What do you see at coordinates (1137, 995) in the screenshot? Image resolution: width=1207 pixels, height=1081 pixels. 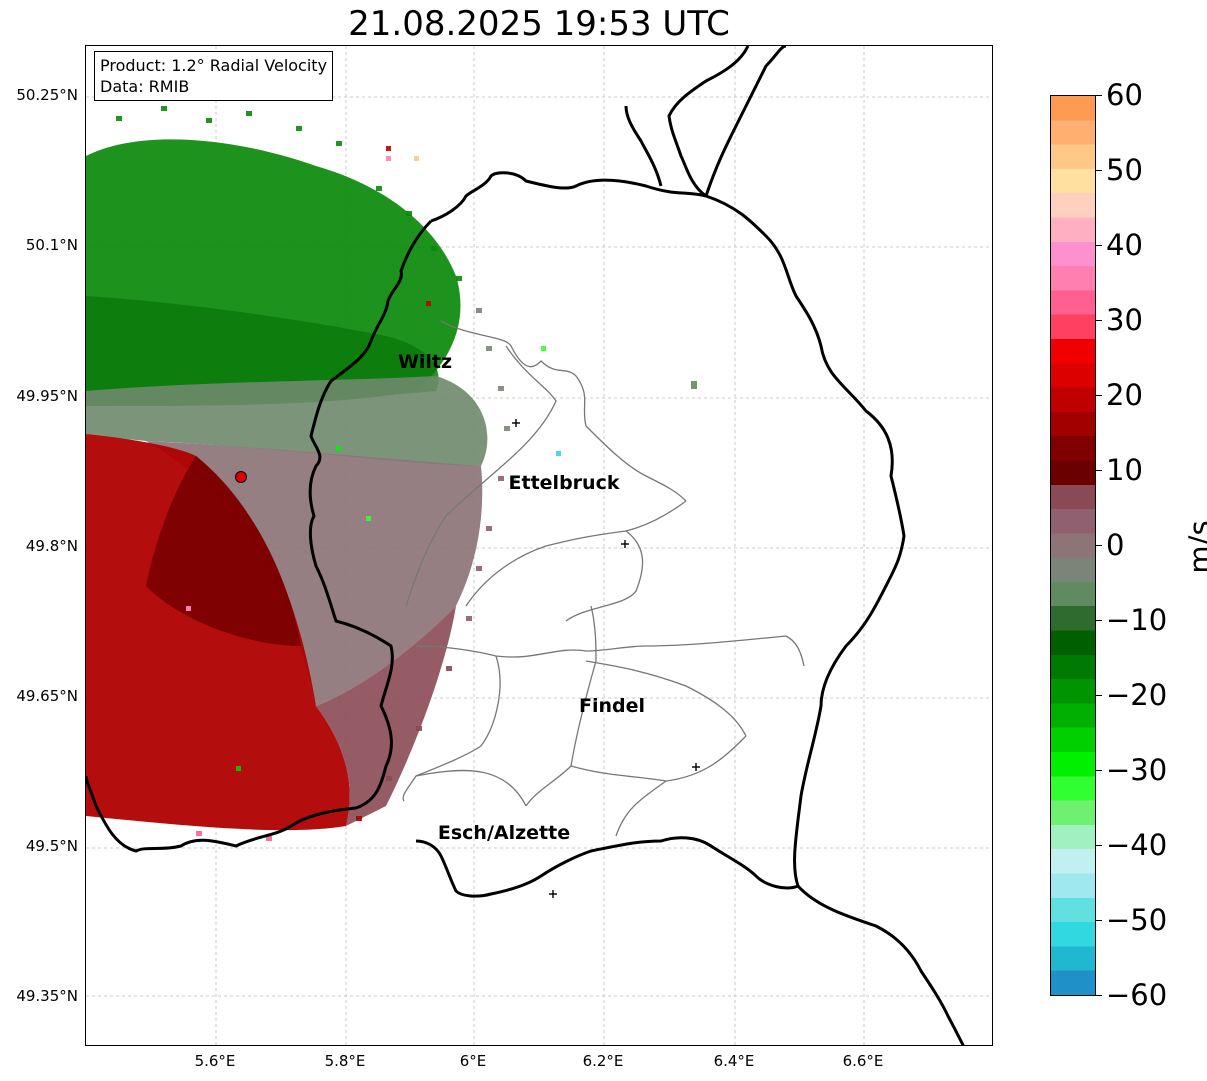 I see `colorbar-tick-label: −60` at bounding box center [1137, 995].